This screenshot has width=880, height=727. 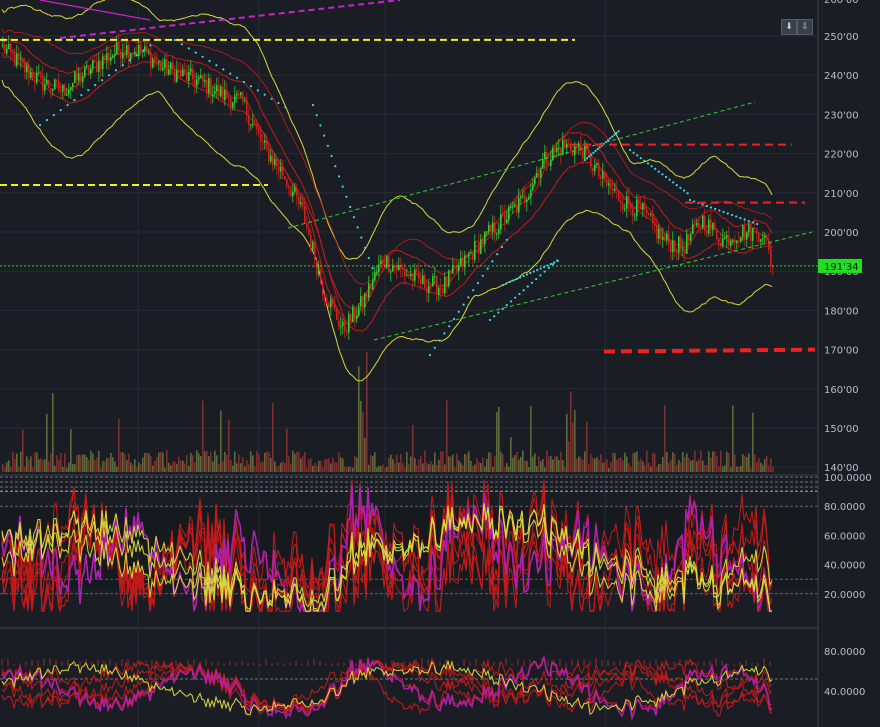 I want to click on scroll-end-icon: ⇩, so click(x=805, y=27).